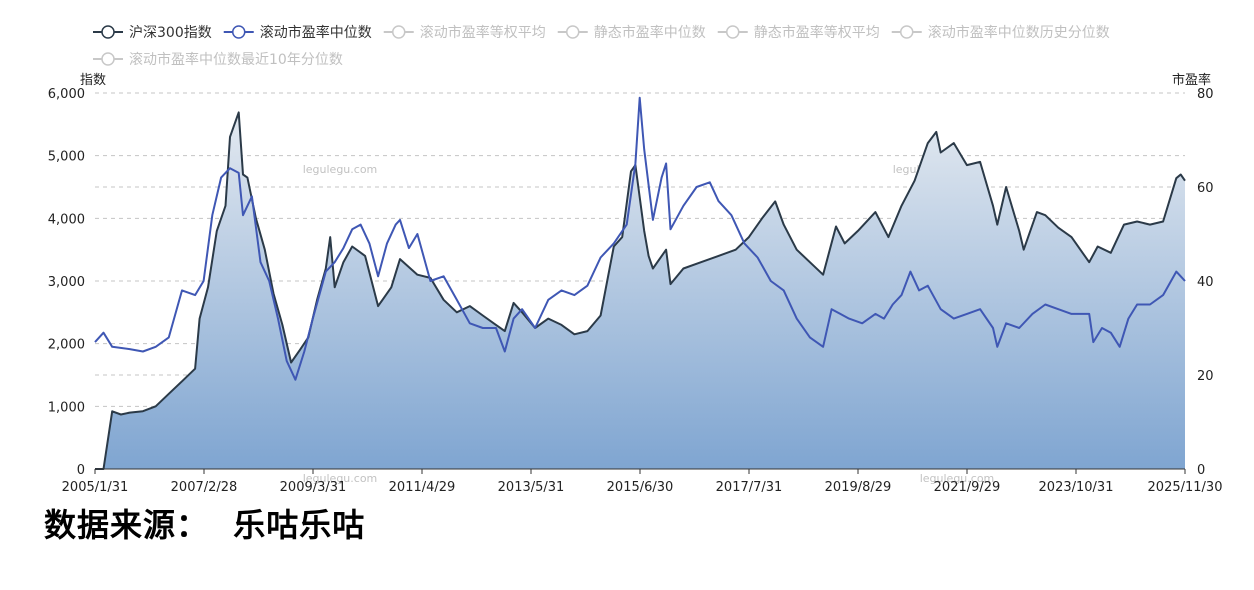 The height and width of the screenshot is (590, 1254). What do you see at coordinates (1205, 94) in the screenshot?
I see `y-right-tick-label: 80` at bounding box center [1205, 94].